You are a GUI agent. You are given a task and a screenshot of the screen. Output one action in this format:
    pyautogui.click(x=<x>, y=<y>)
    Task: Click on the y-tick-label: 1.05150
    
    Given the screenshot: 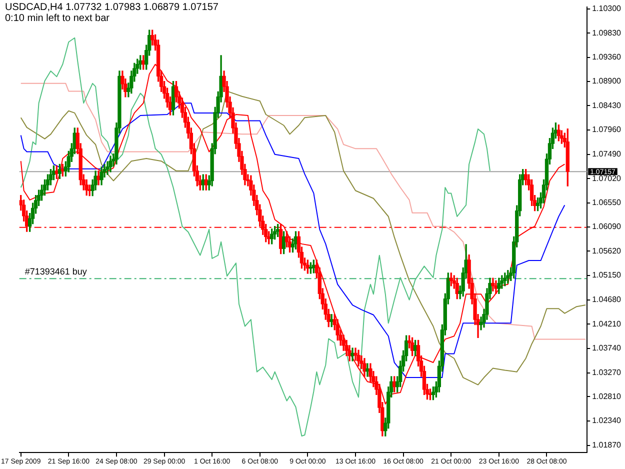 What is the action you would take?
    pyautogui.click(x=607, y=275)
    